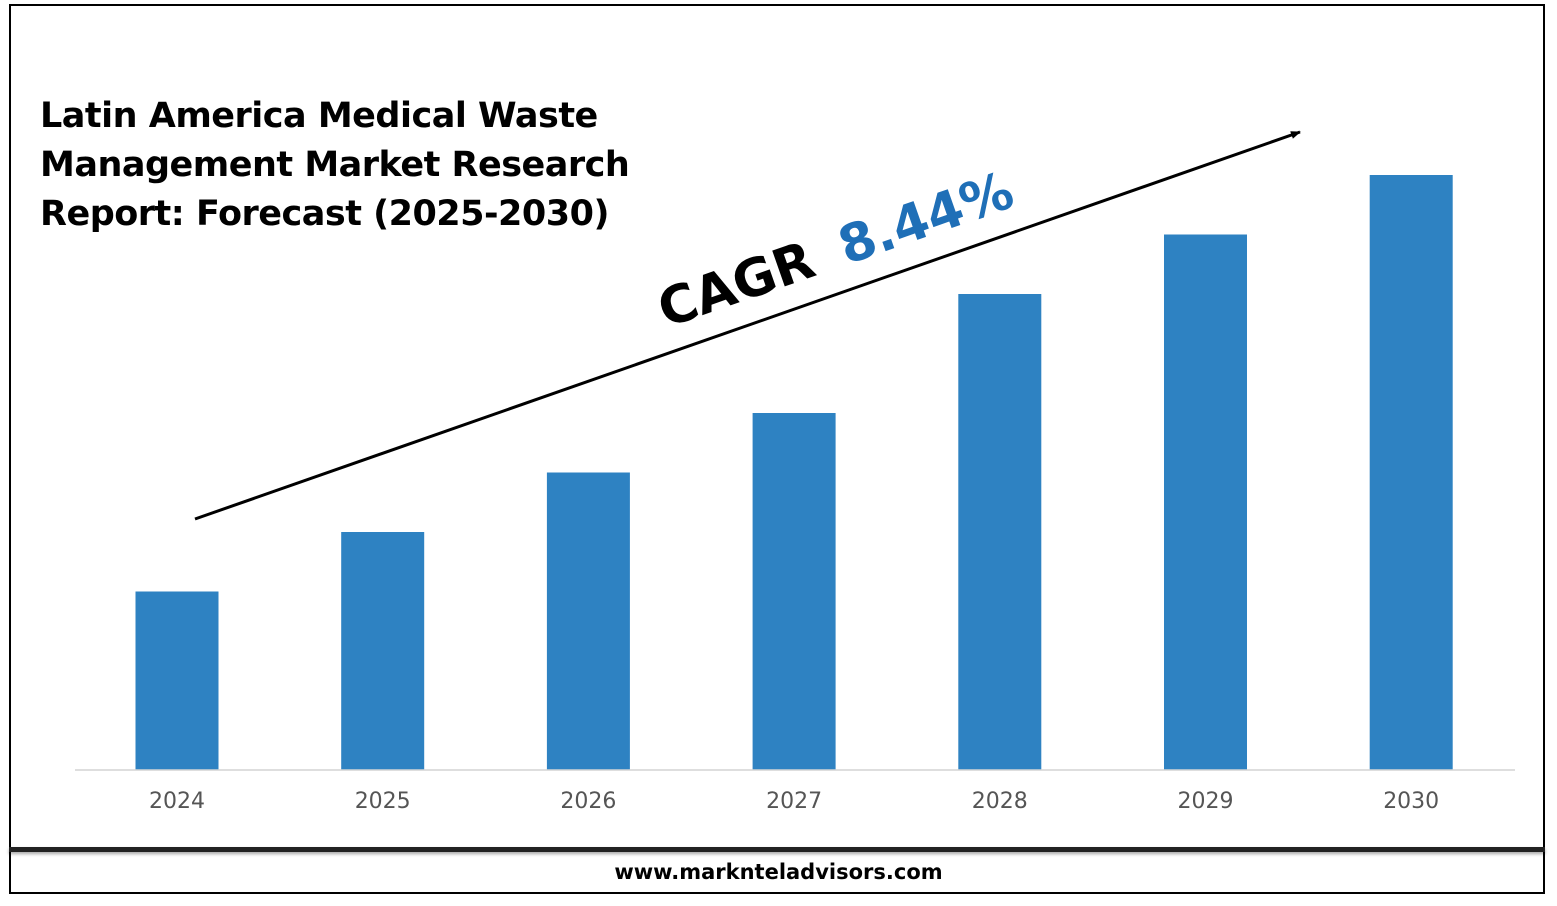 The width and height of the screenshot is (1557, 906). I want to click on x-tick-label-2029: 2029, so click(1206, 801).